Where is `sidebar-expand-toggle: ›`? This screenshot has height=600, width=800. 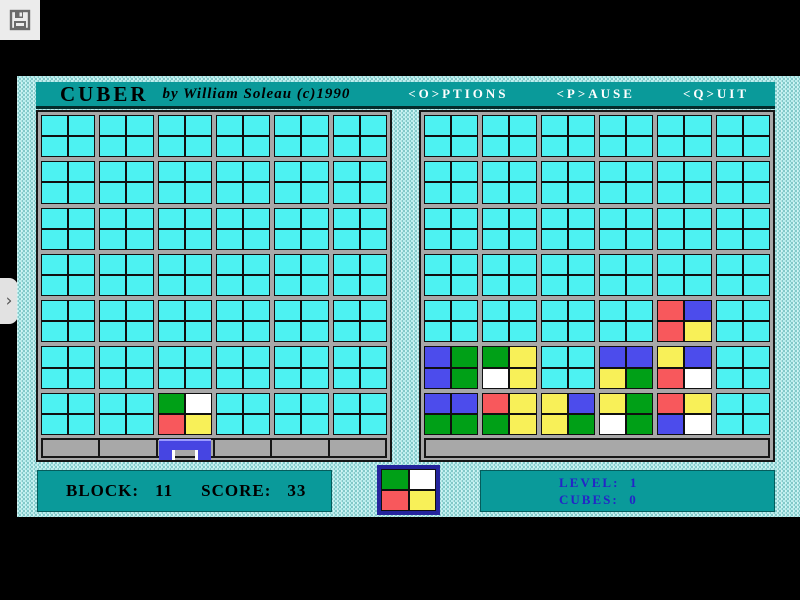 sidebar-expand-toggle: › is located at coordinates (9, 301).